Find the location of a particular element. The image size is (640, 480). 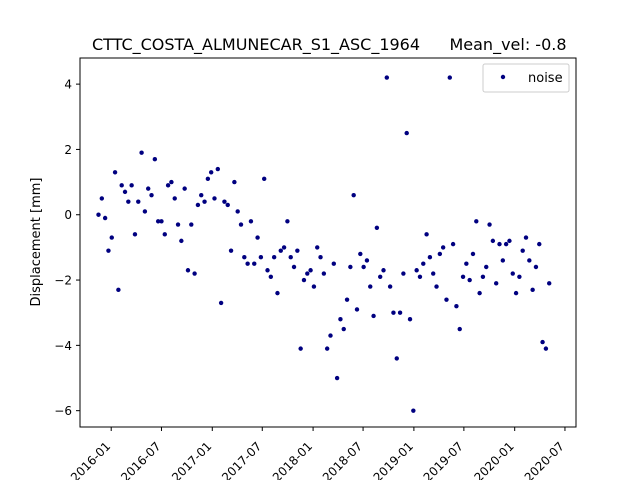

y-tick-label: 2 is located at coordinates (68, 150).